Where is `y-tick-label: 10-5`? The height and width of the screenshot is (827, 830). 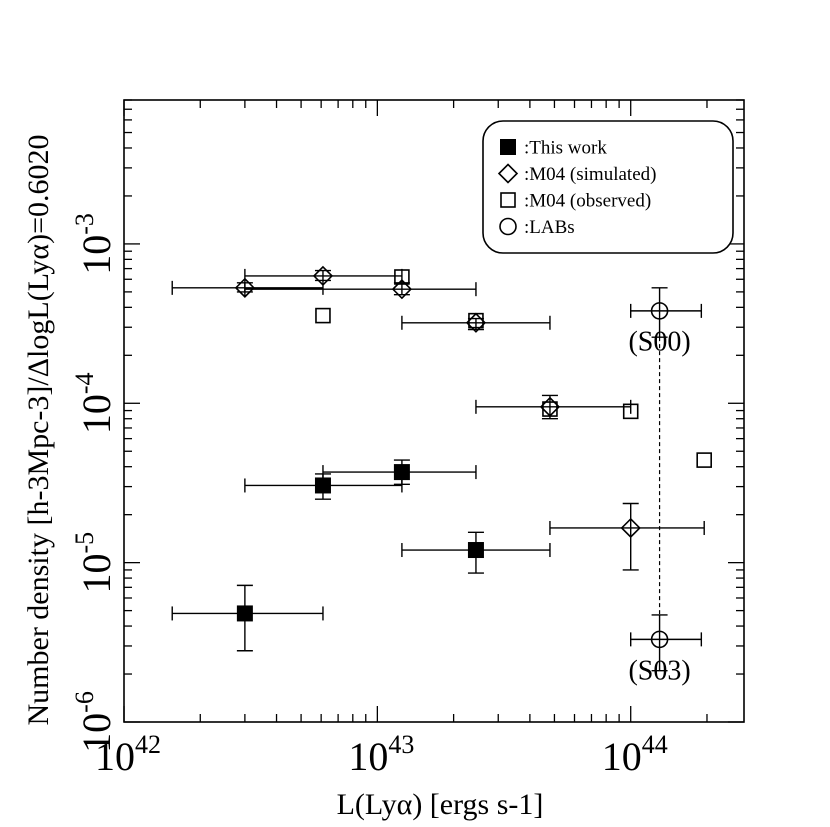
y-tick-label: 10-5 is located at coordinates (94, 563).